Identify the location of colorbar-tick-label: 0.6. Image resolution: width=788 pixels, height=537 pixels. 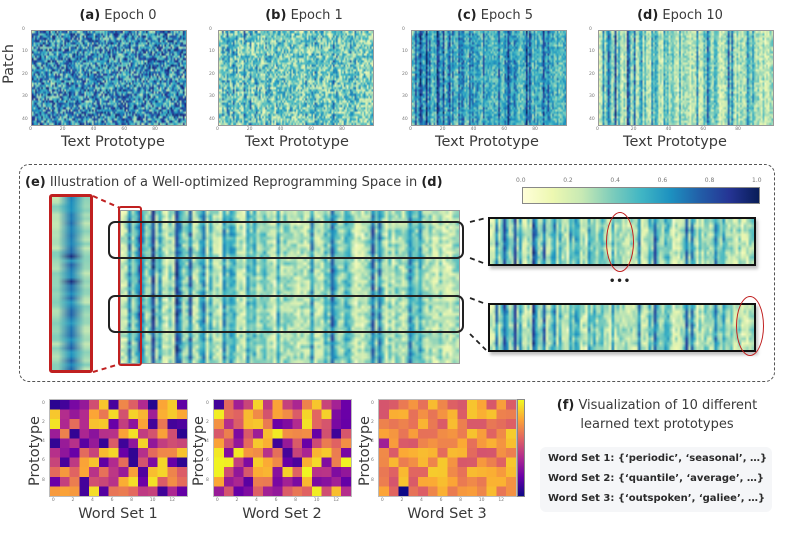
(662, 180).